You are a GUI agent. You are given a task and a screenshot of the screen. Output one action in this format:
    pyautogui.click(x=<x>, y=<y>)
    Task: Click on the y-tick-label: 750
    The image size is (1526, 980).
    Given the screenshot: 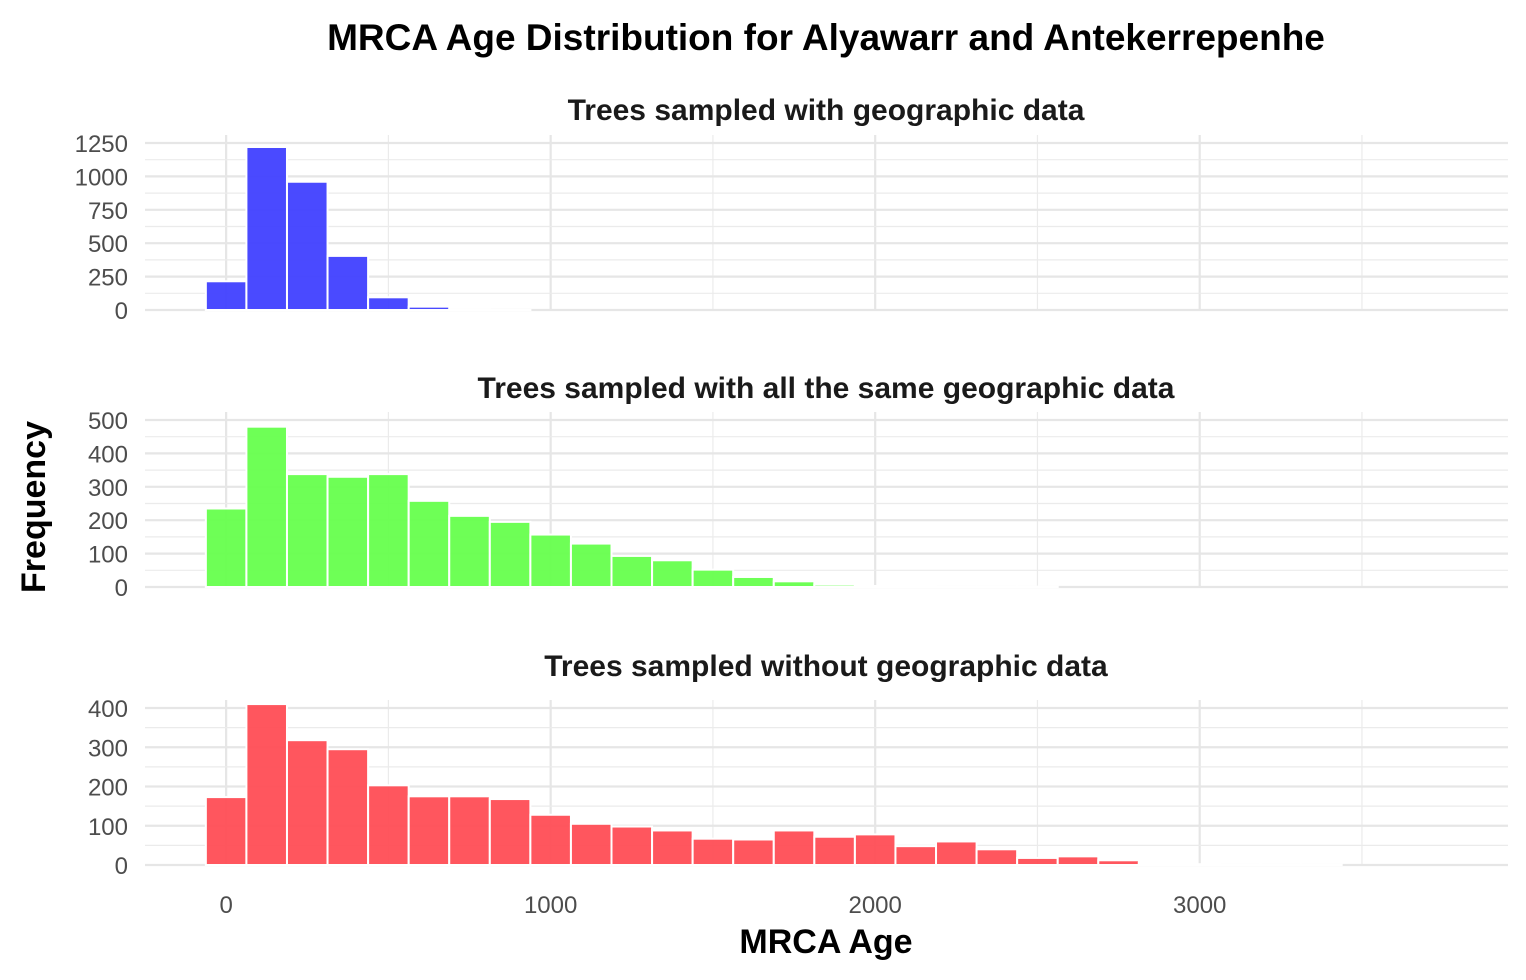 What is the action you would take?
    pyautogui.click(x=108, y=211)
    